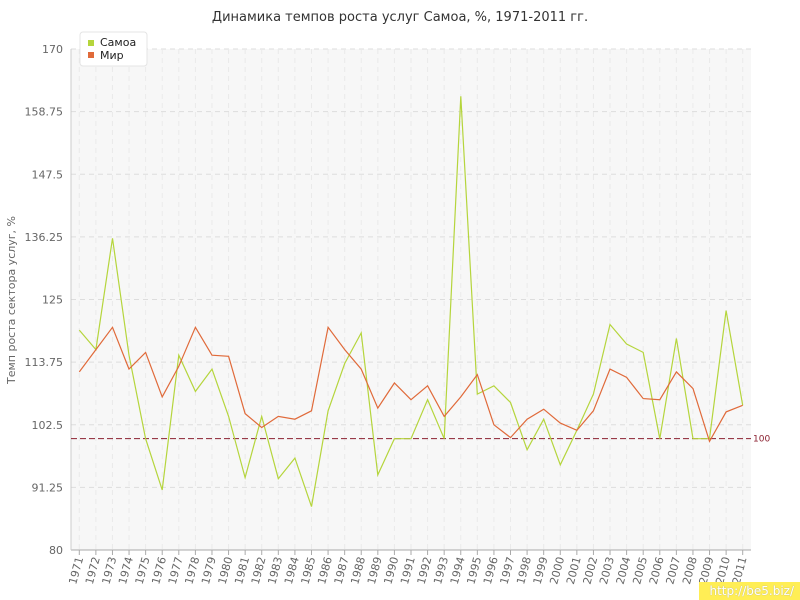  What do you see at coordinates (118, 42) in the screenshot?
I see `legend-label-samoa: Самоа` at bounding box center [118, 42].